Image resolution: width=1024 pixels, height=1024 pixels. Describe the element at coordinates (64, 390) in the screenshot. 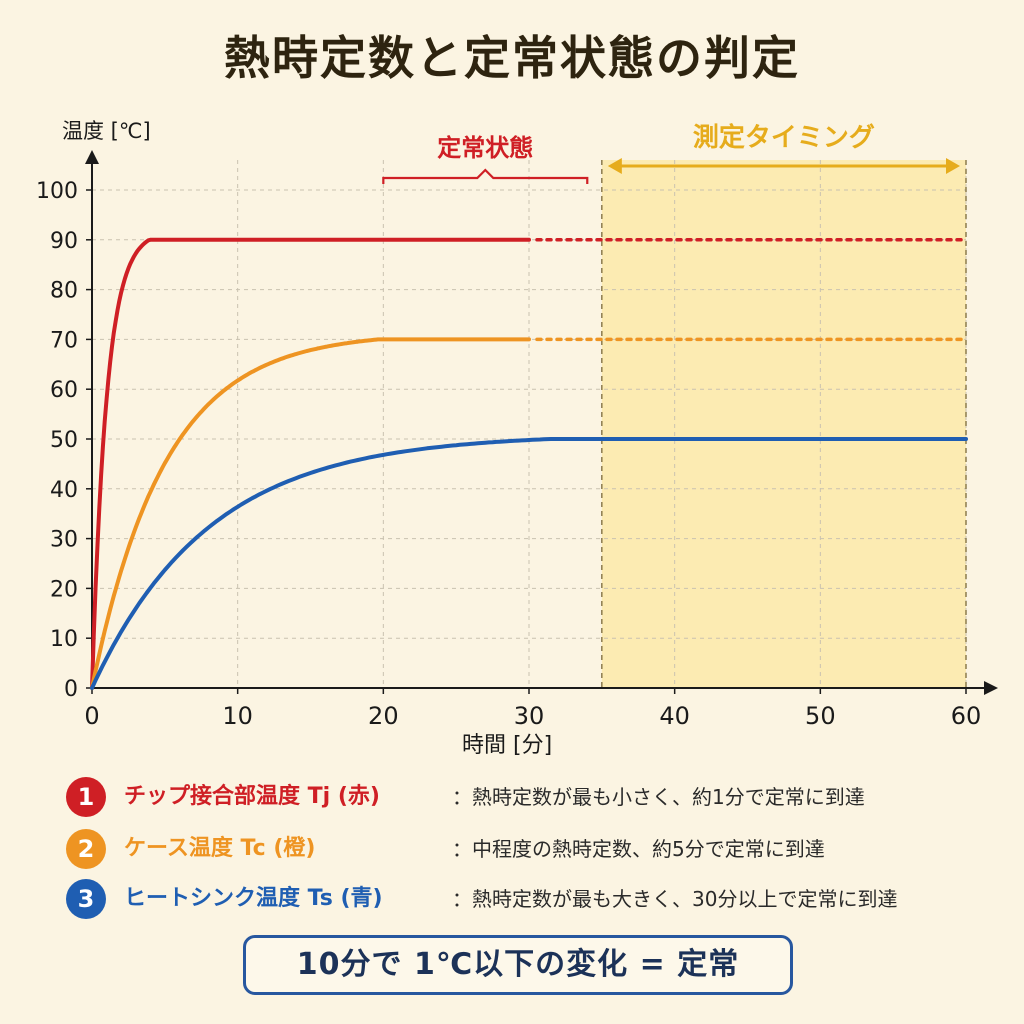

I see `y-tick-label: 60` at that location.